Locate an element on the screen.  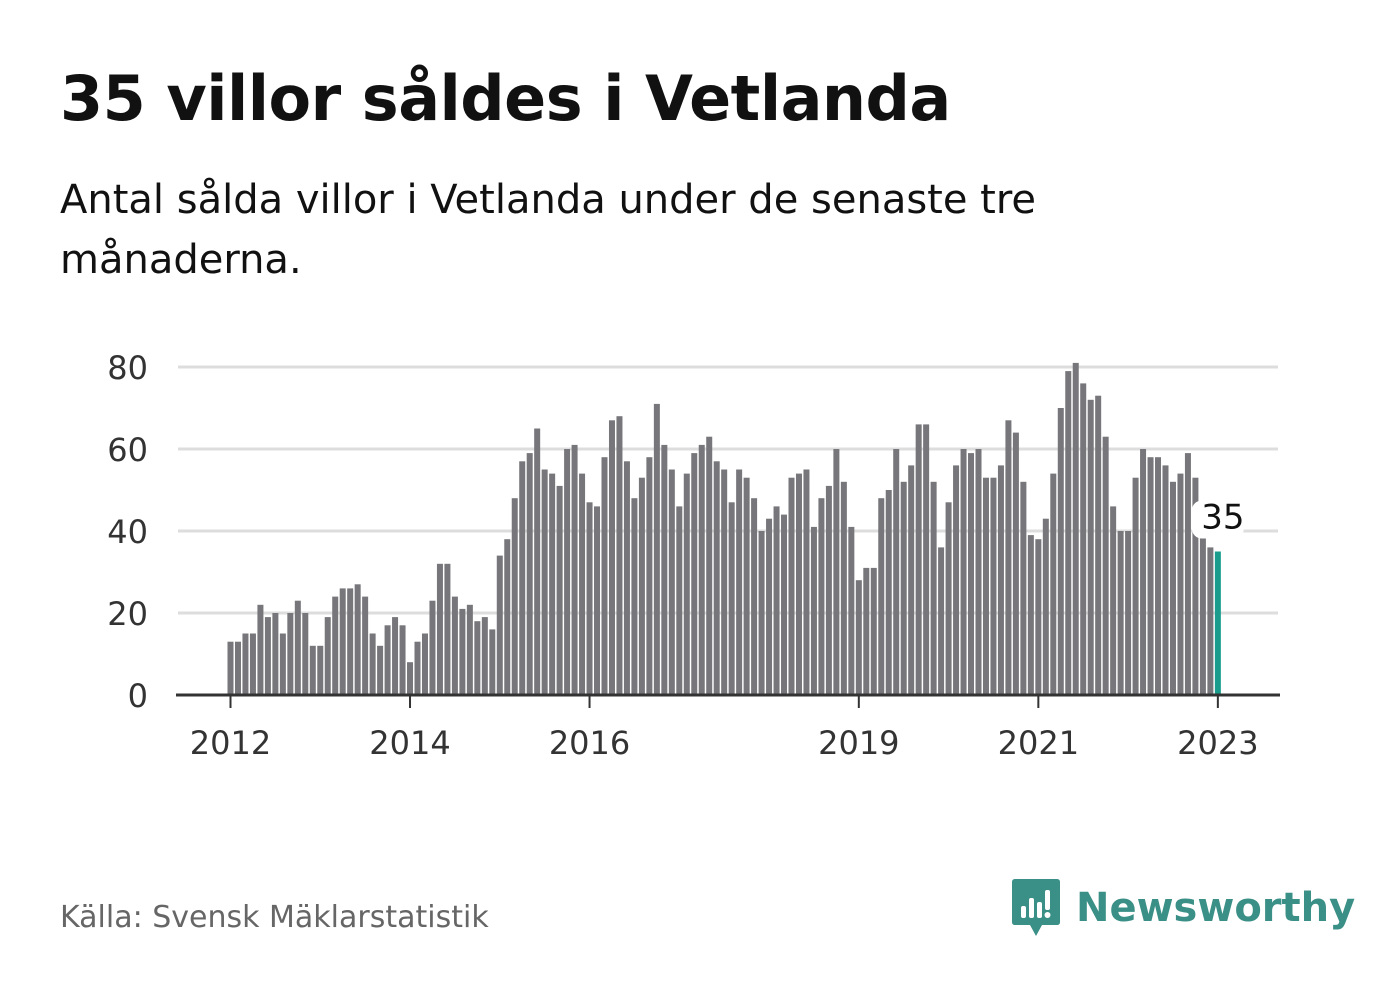
bar-latest is located at coordinates (1217, 623).